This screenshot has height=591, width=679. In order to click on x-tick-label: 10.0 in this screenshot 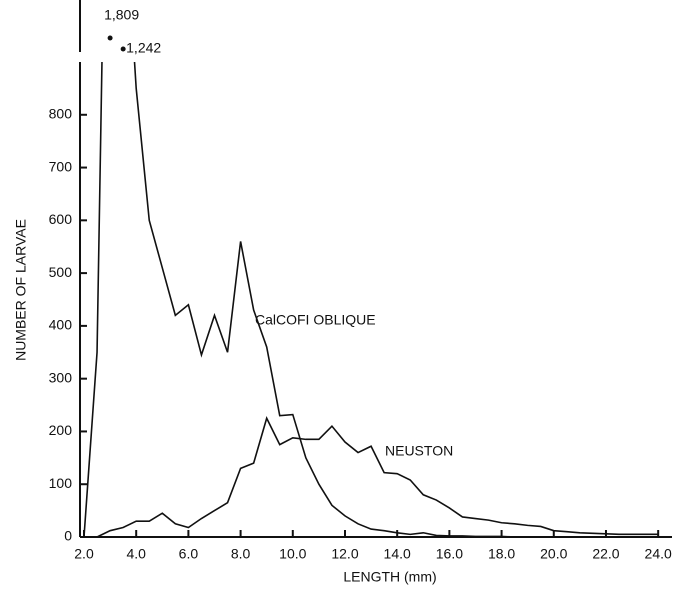, I will do `click(292, 554)`.